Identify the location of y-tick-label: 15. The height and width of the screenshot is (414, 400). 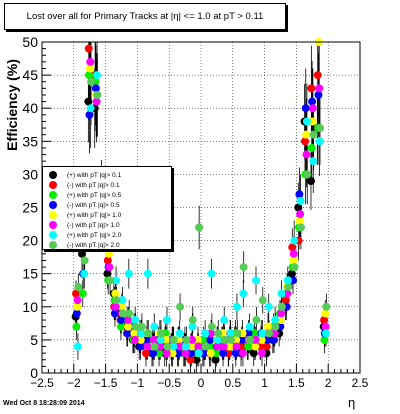
(30, 274).